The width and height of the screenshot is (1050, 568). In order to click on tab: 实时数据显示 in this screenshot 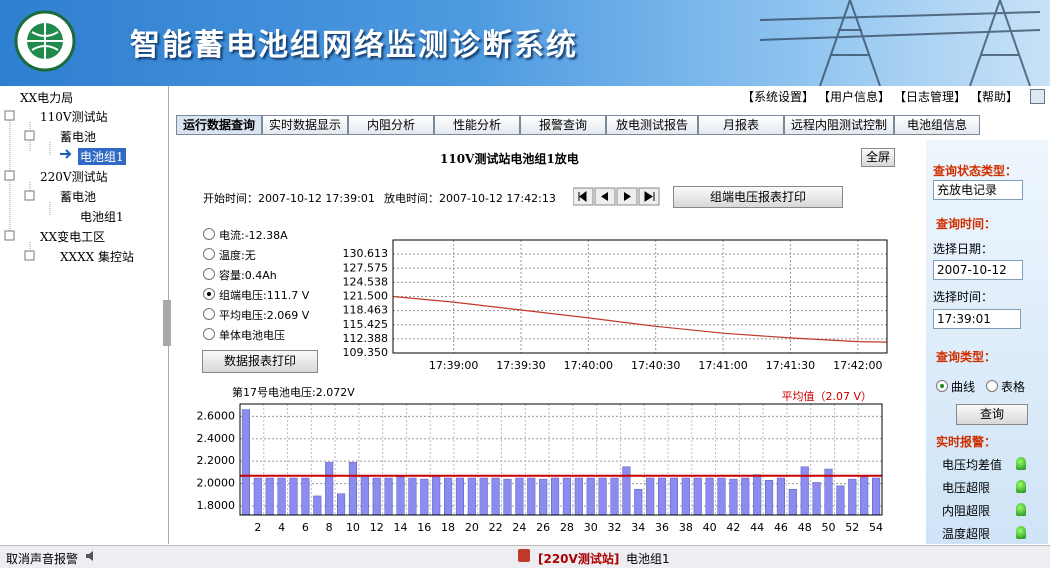, I will do `click(305, 125)`.